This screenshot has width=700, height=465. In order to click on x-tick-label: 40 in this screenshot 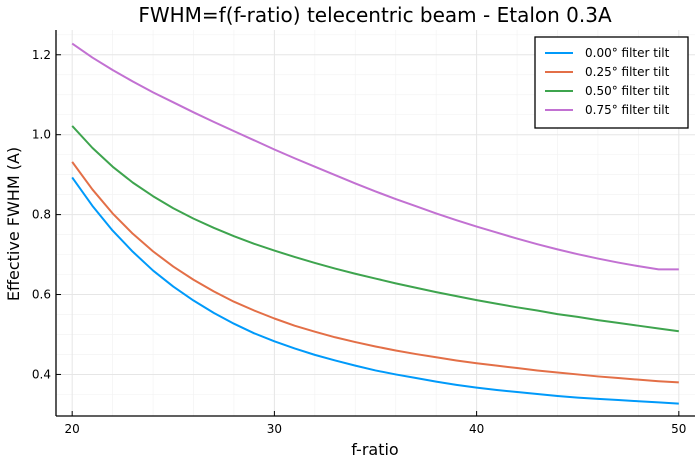, I will do `click(476, 429)`.